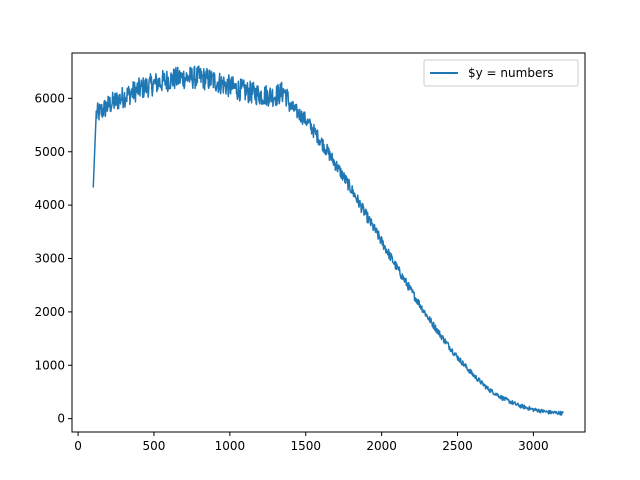  I want to click on y-tick-label: 1000, so click(49, 365).